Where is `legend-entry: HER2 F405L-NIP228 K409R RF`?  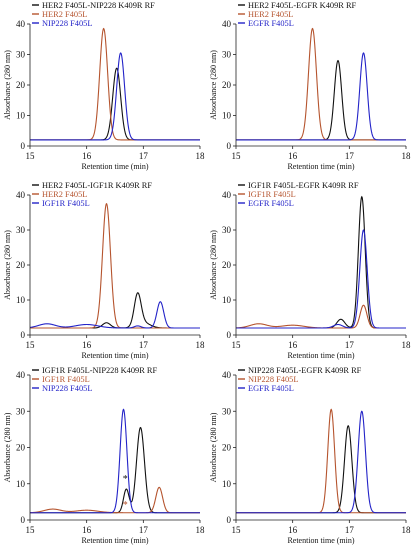 legend-entry: HER2 F405L-NIP228 K409R RF is located at coordinates (98, 5).